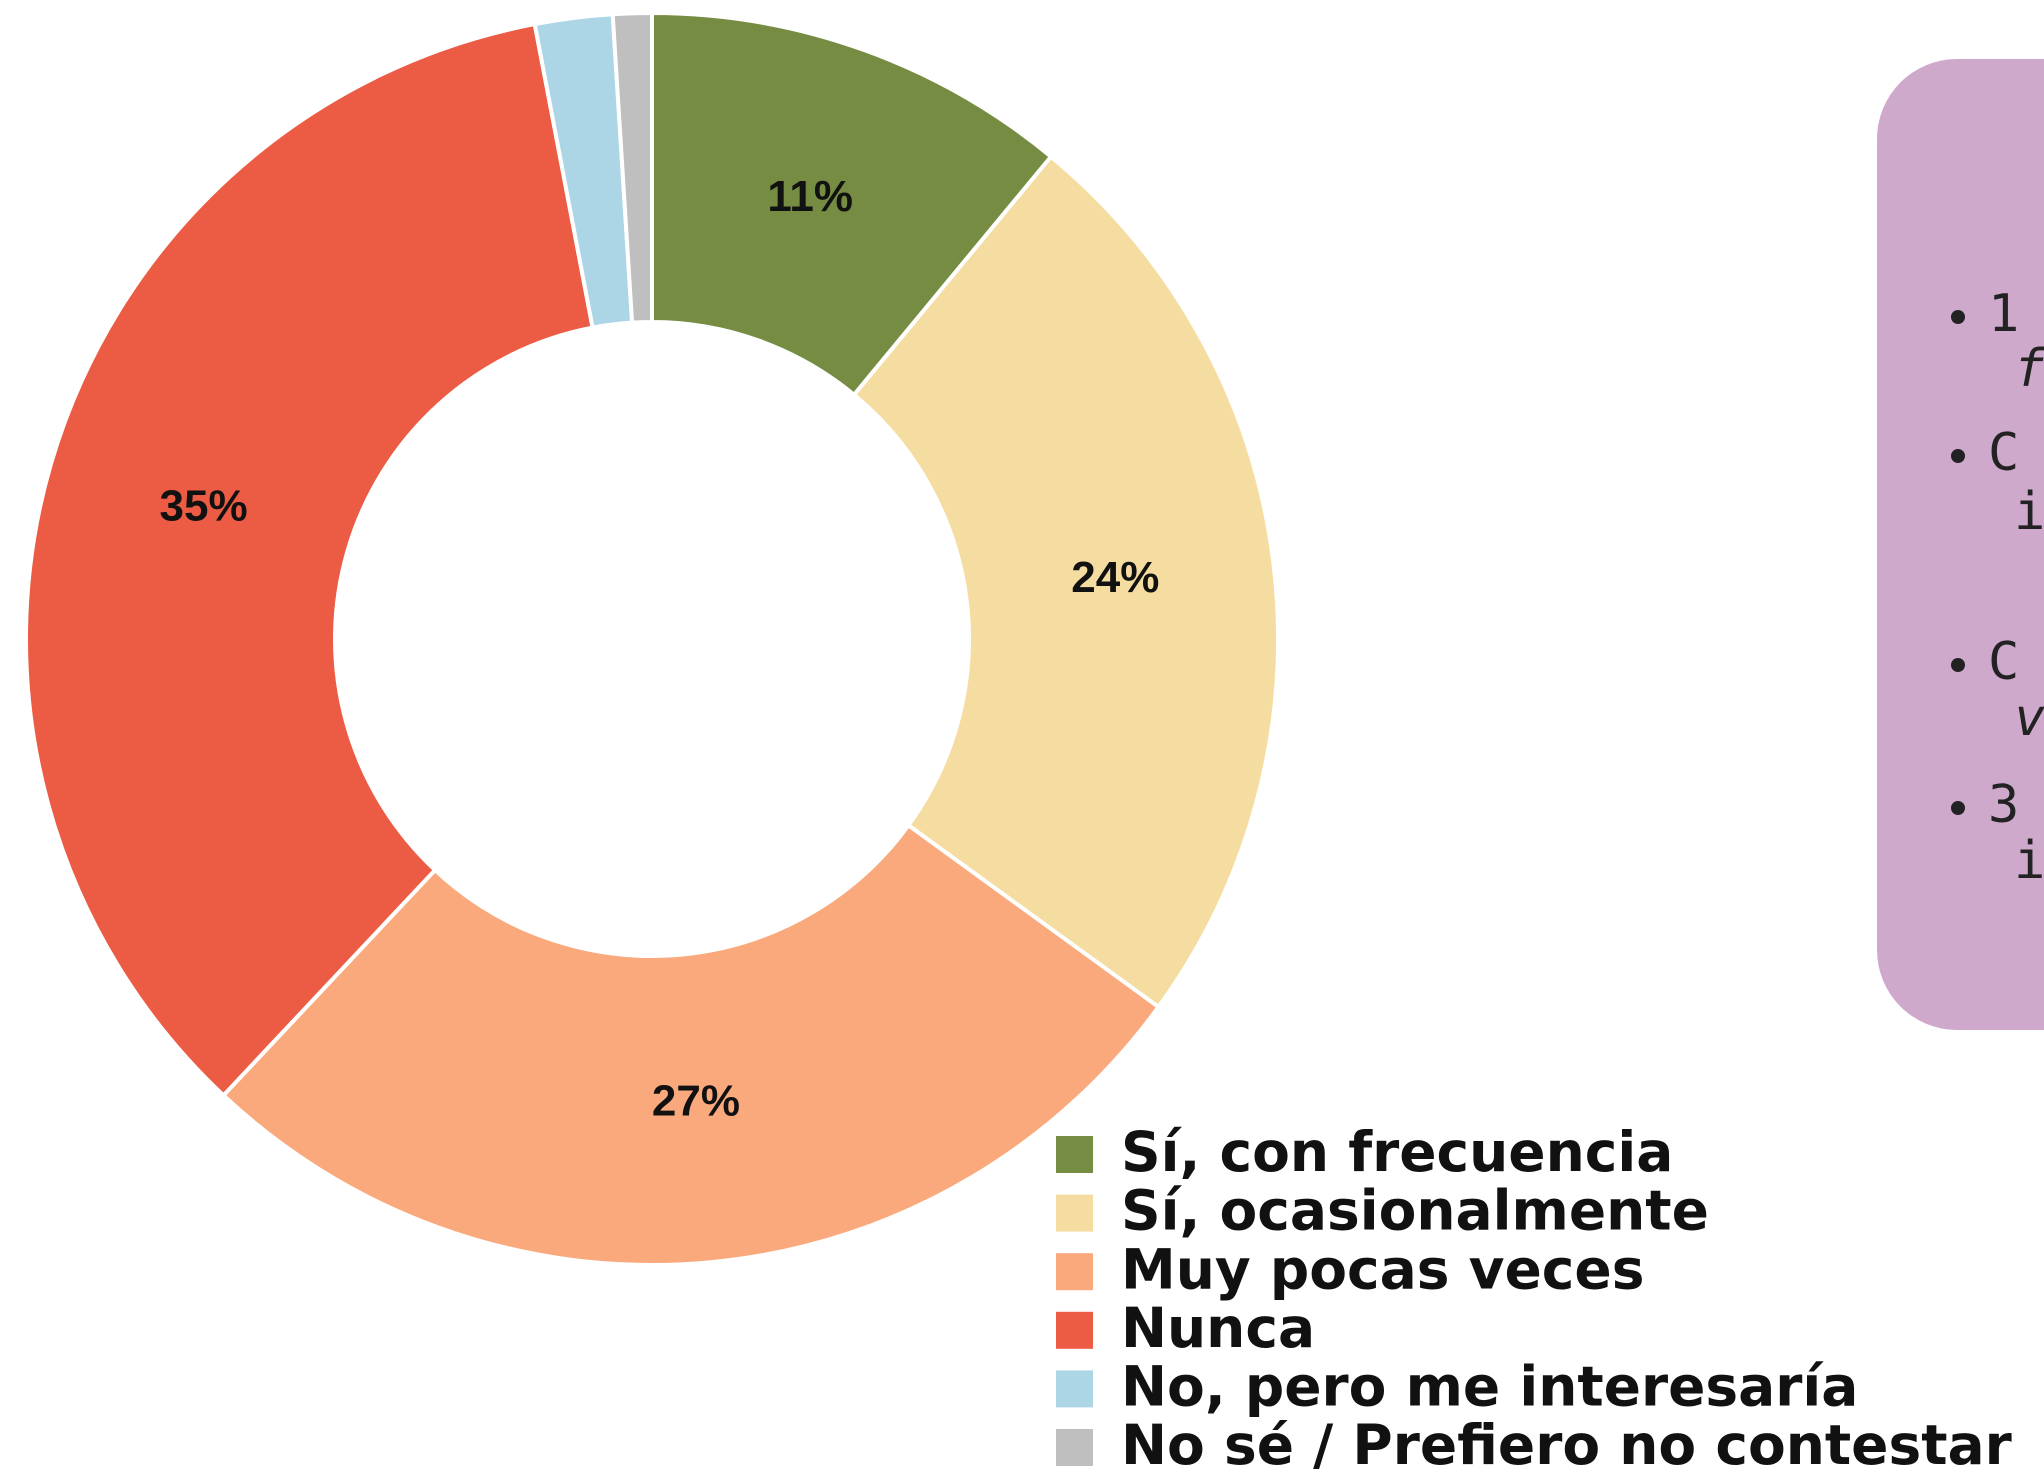 This screenshot has width=2044, height=1478. Describe the element at coordinates (1115, 577) in the screenshot. I see `data-label: 24%` at that location.